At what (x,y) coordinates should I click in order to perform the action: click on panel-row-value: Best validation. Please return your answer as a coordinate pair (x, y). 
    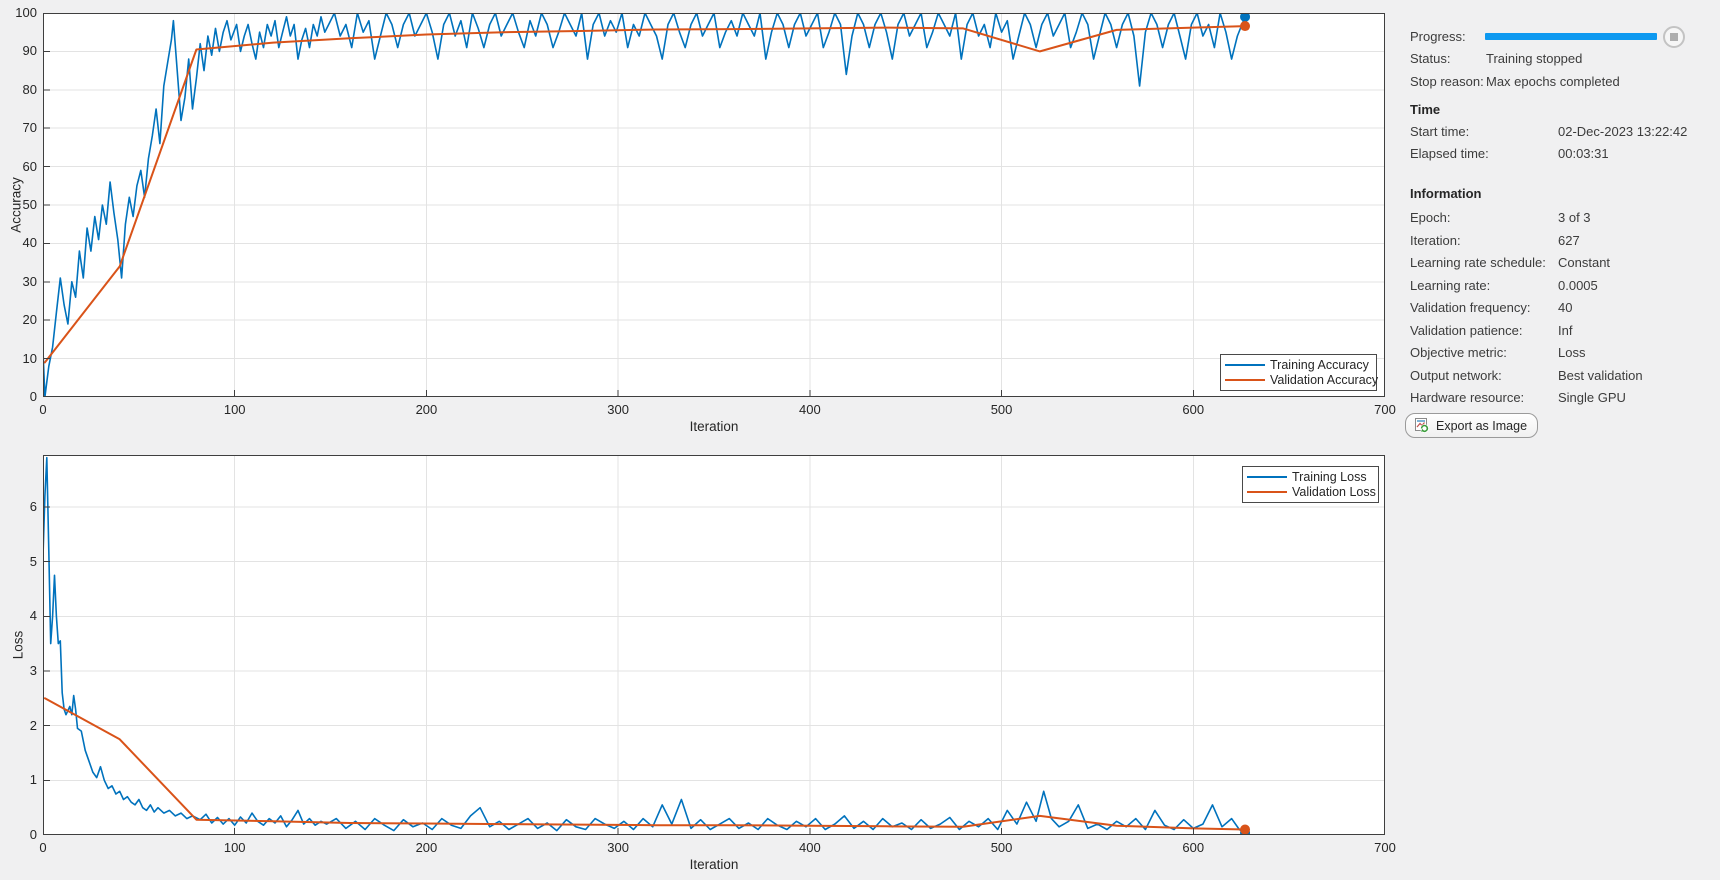
    Looking at the image, I should click on (1600, 375).